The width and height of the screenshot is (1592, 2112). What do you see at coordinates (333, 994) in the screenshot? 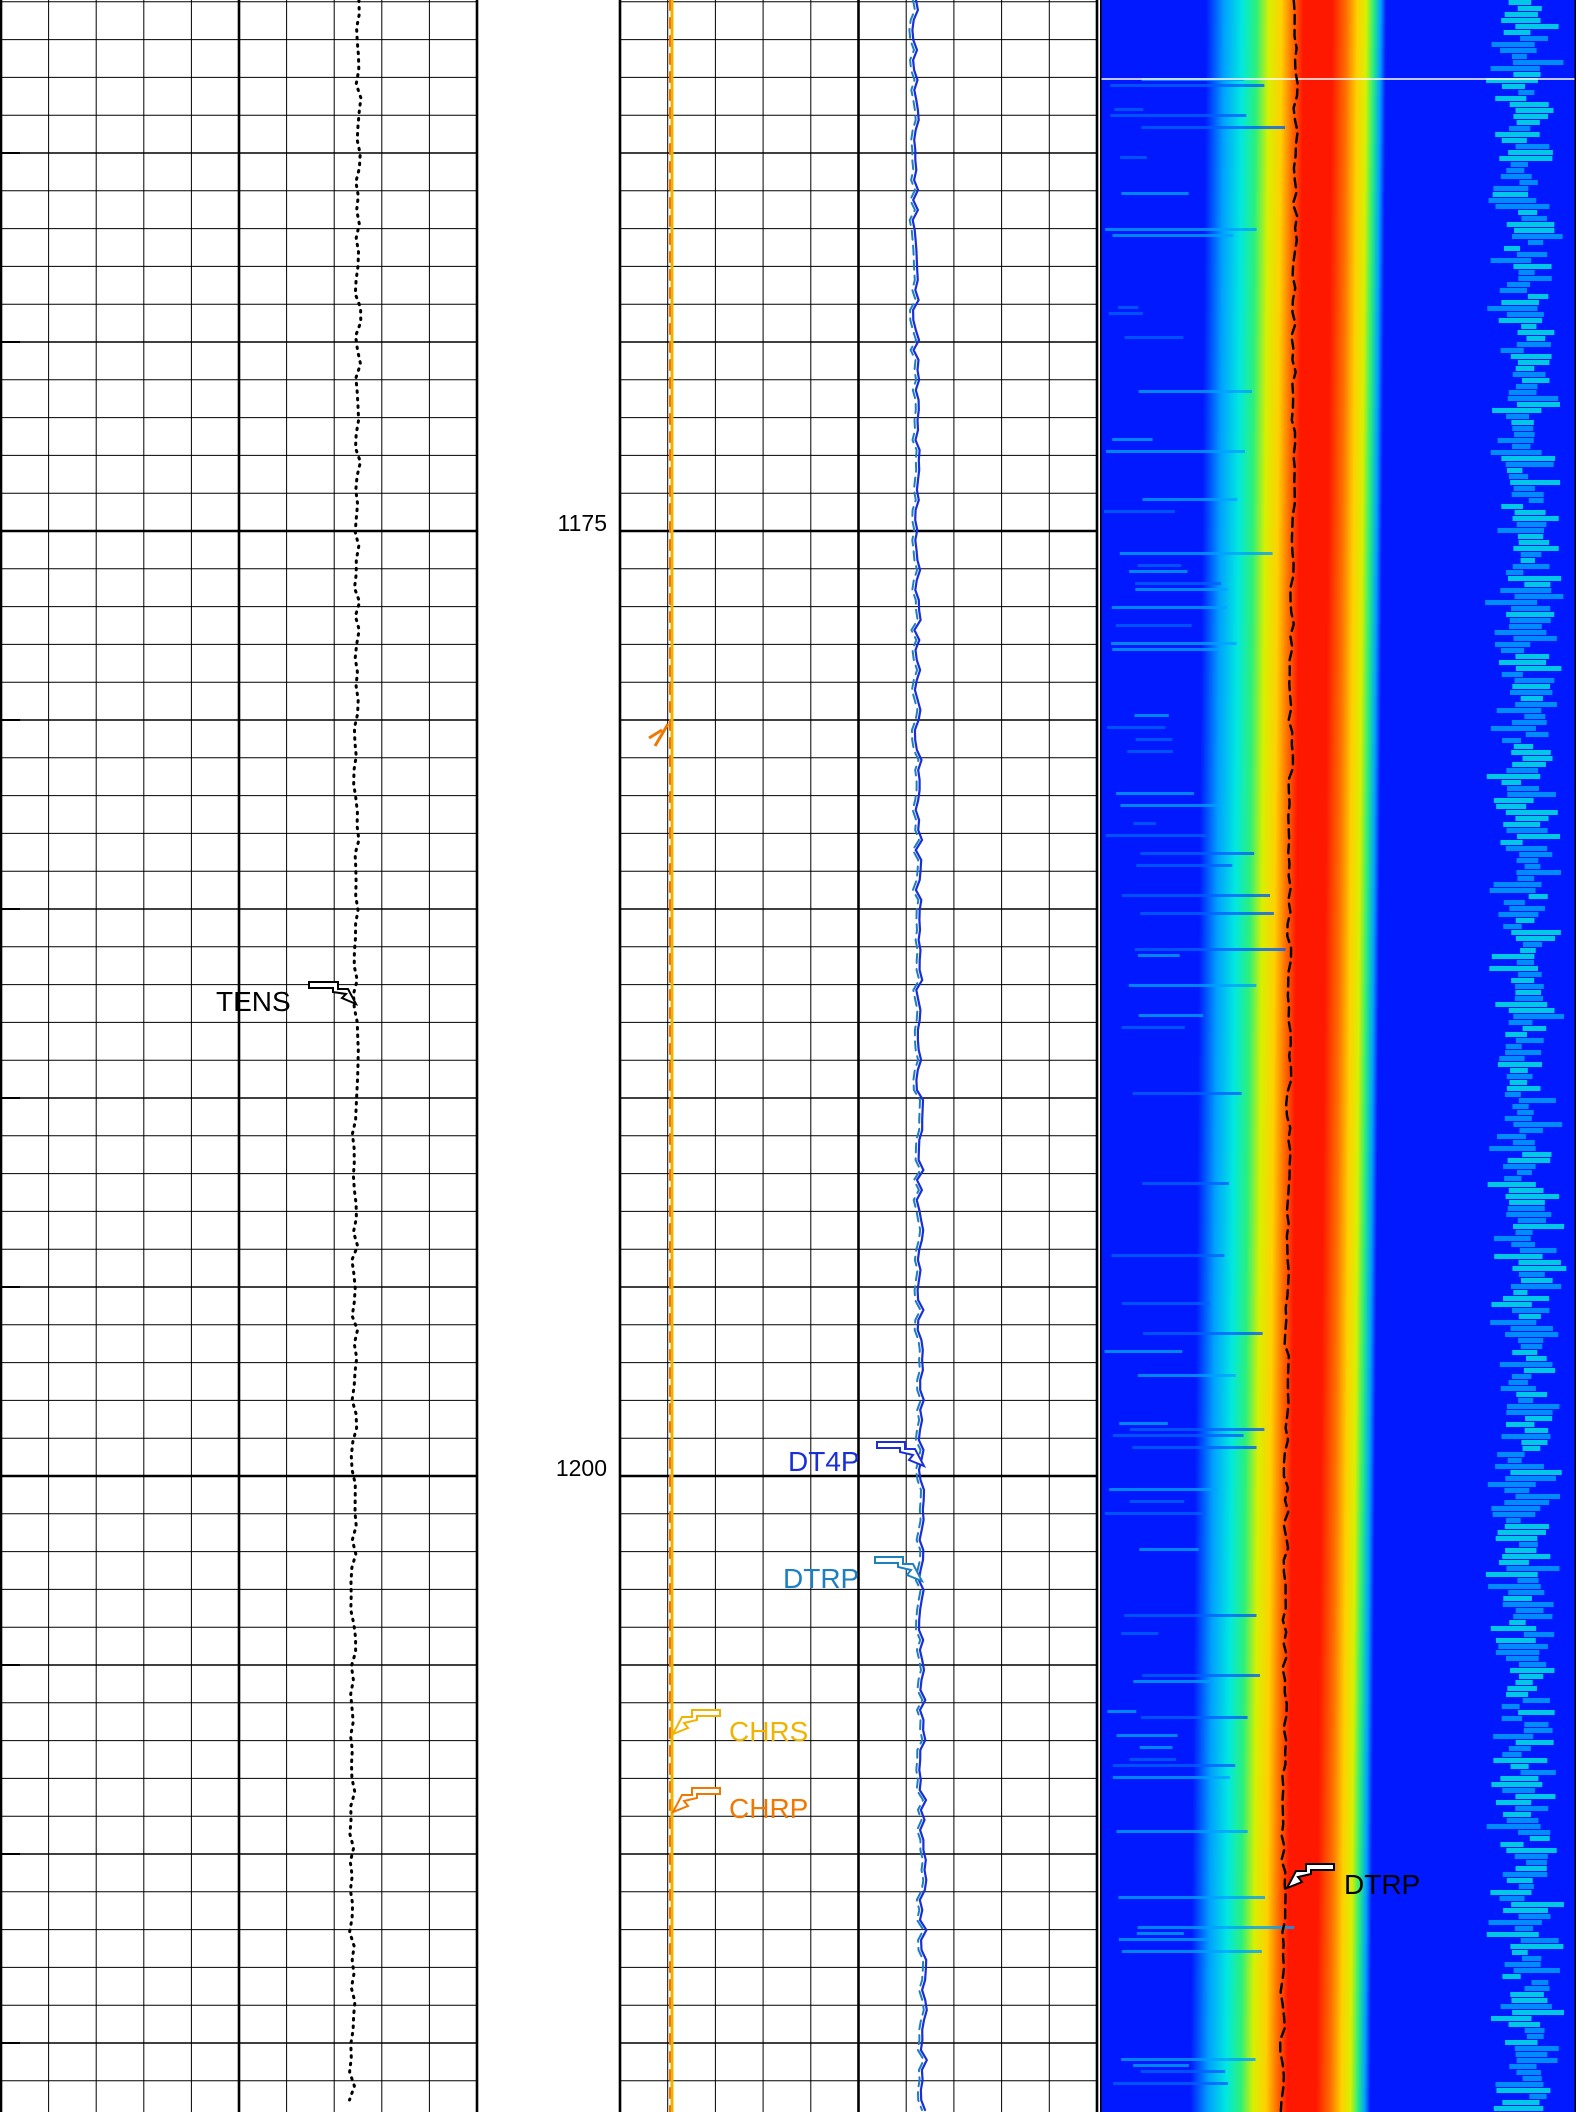
I see `tens-arrow-icon` at bounding box center [333, 994].